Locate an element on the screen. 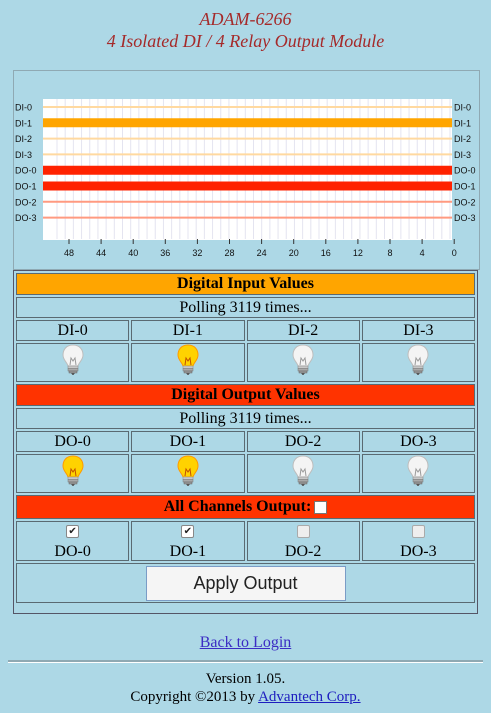 Image resolution: width=491 pixels, height=713 pixels. channel-label-right: DI-2 is located at coordinates (462, 139).